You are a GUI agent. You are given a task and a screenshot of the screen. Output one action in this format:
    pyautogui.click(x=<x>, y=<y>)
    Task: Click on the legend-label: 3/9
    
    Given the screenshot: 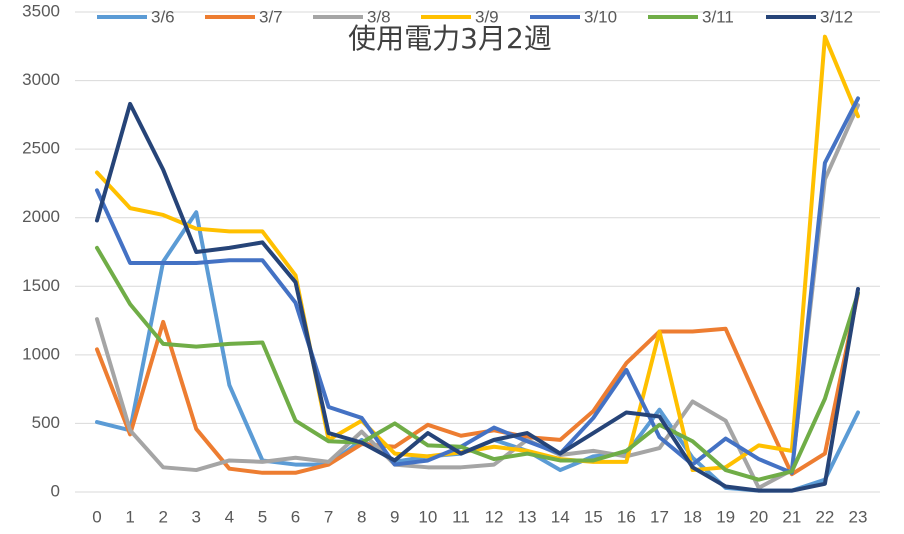 What is the action you would take?
    pyautogui.click(x=487, y=16)
    